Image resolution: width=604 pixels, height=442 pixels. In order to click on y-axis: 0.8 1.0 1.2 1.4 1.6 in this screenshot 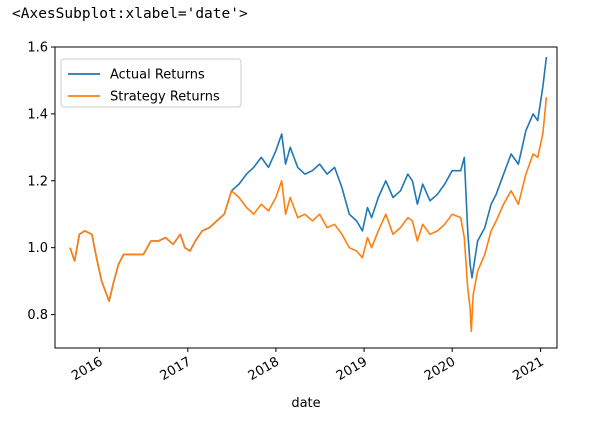, I will do `click(41, 182)`.